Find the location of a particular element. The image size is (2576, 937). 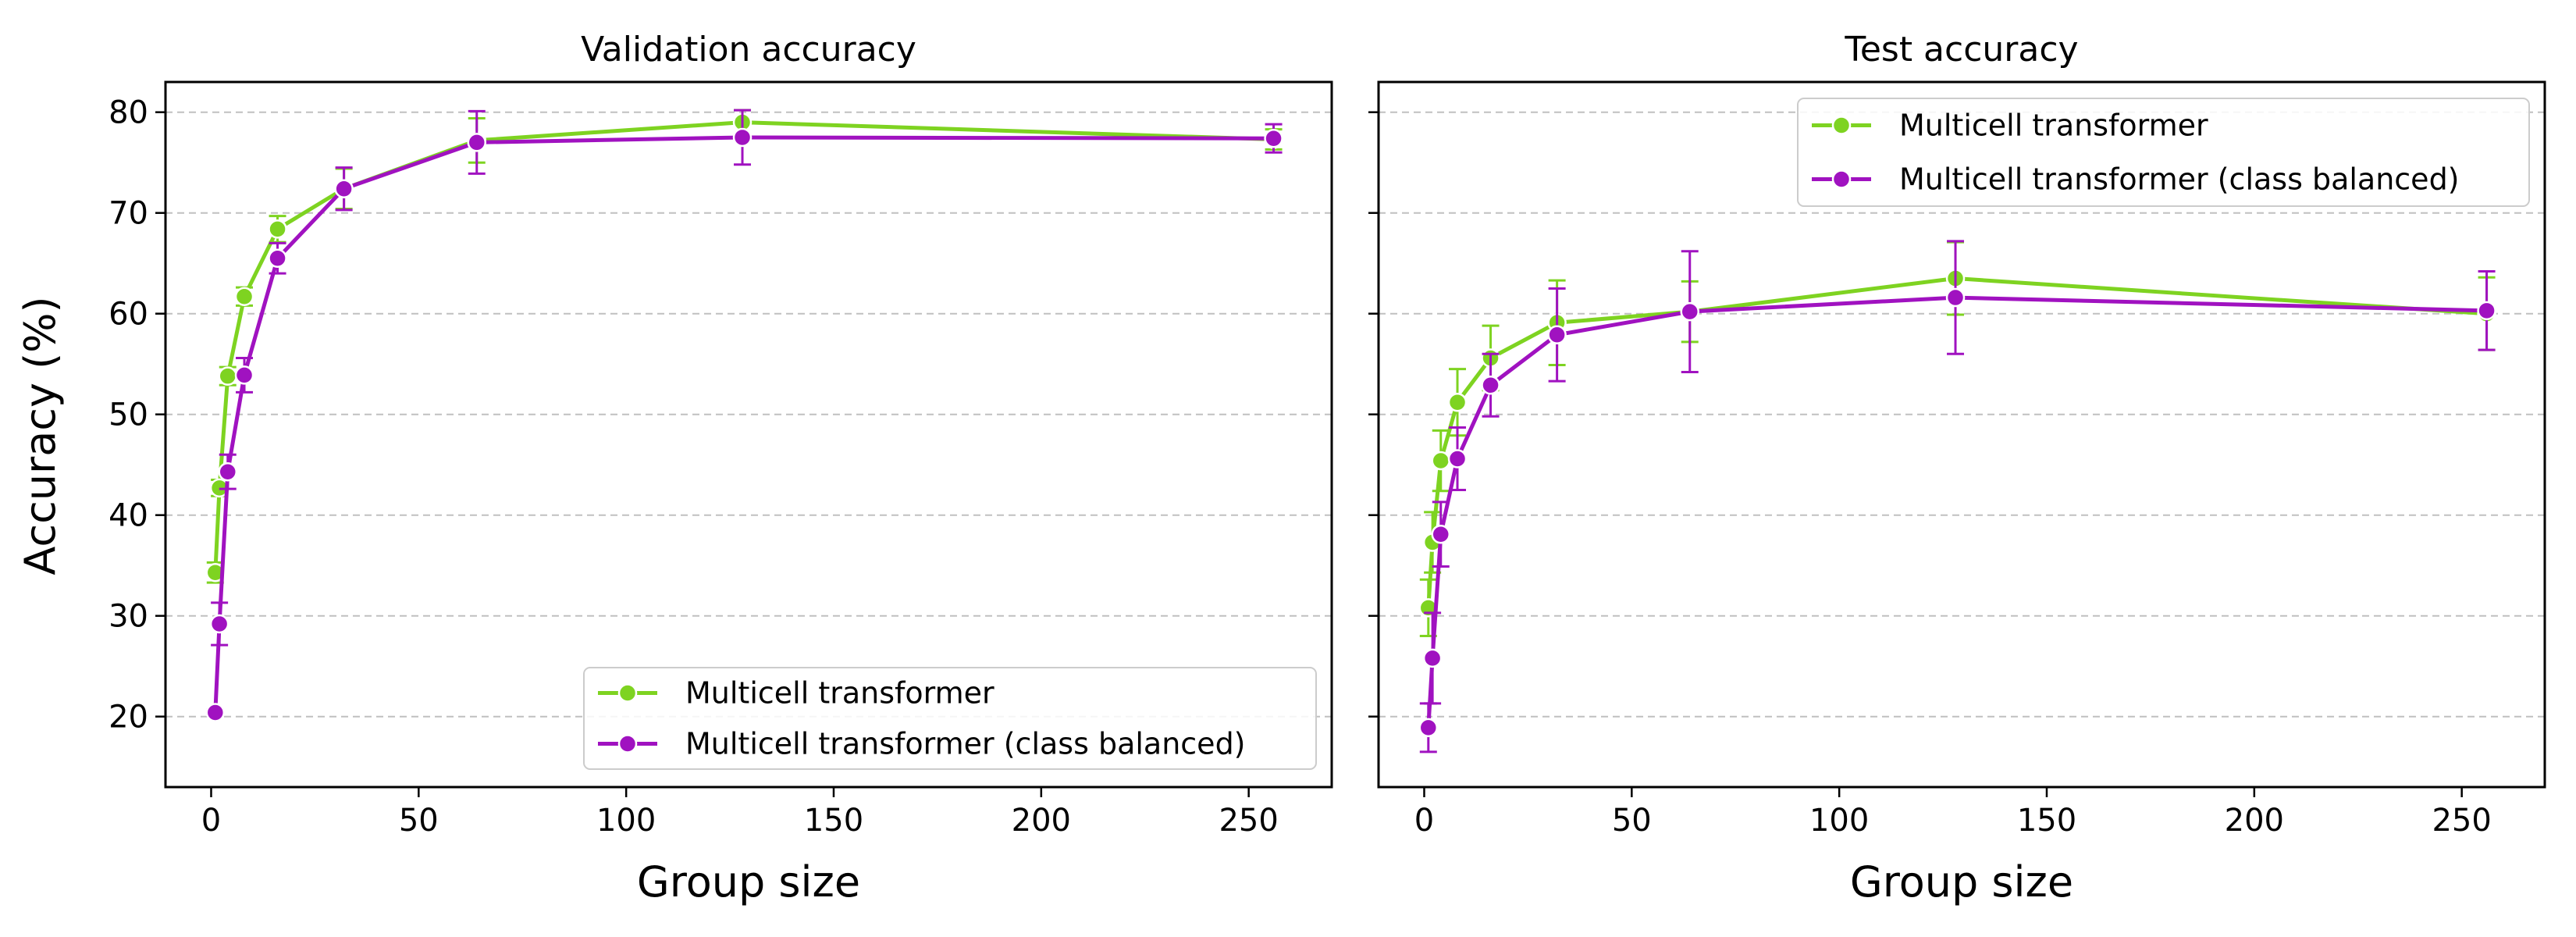

x-axis-title-test: Group size is located at coordinates (1961, 882).